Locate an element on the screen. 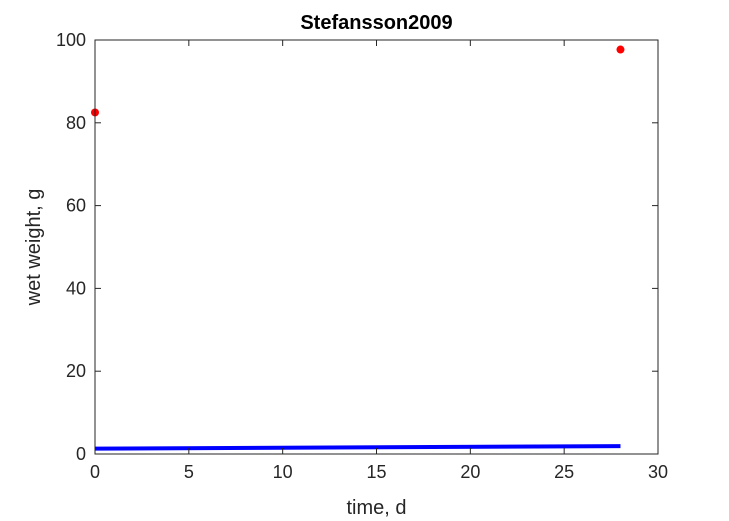  x-tick-label: 5 is located at coordinates (189, 472).